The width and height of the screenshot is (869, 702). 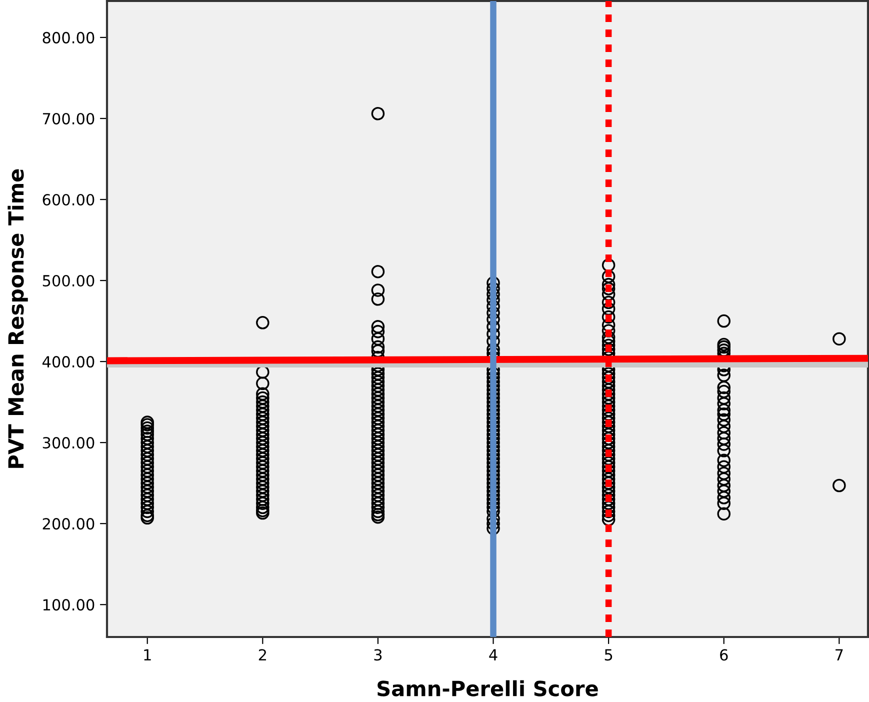 What do you see at coordinates (18, 318) in the screenshot?
I see `y-axis-title: PVT Mean Response Time` at bounding box center [18, 318].